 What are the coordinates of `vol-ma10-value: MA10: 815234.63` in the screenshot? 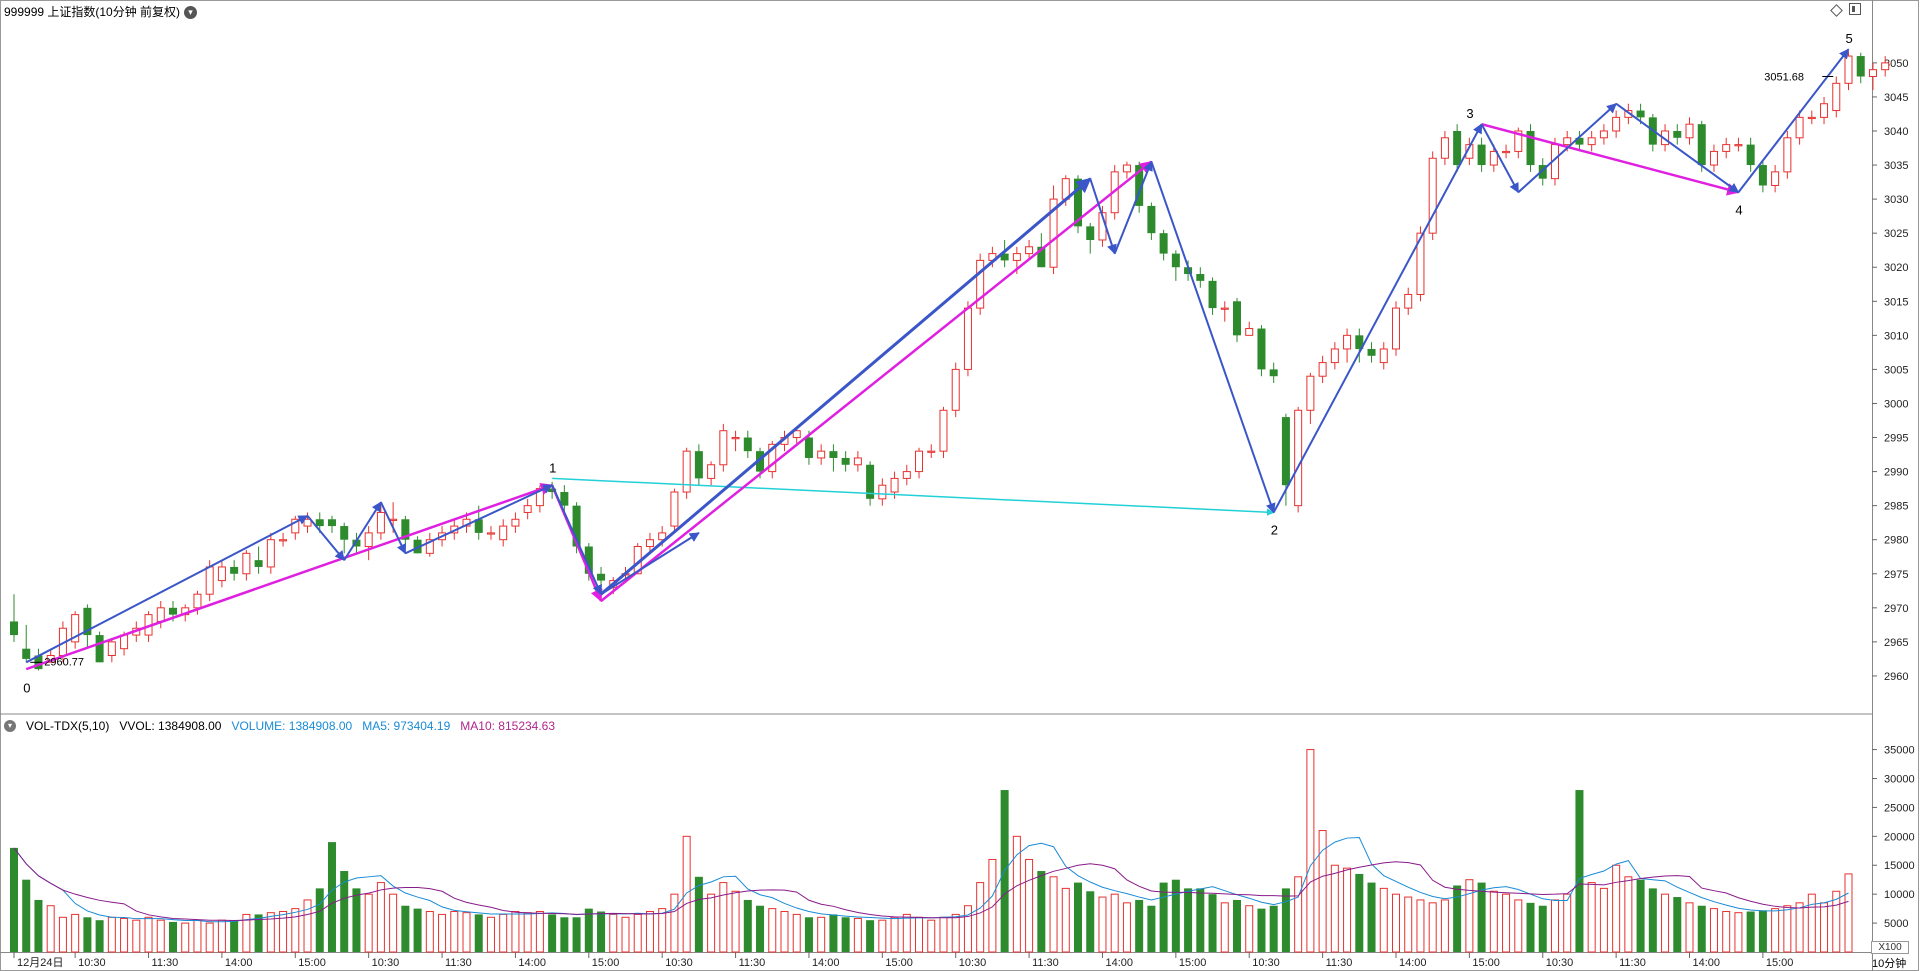 It's located at (508, 726).